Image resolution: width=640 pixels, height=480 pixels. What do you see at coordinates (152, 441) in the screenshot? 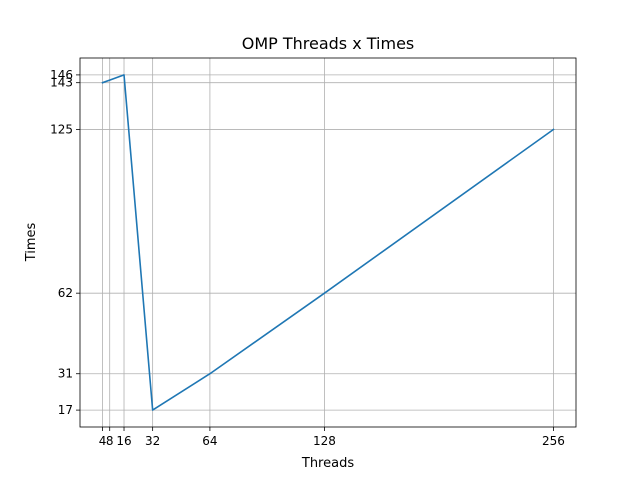
I see `x-tick-label: 32` at bounding box center [152, 441].